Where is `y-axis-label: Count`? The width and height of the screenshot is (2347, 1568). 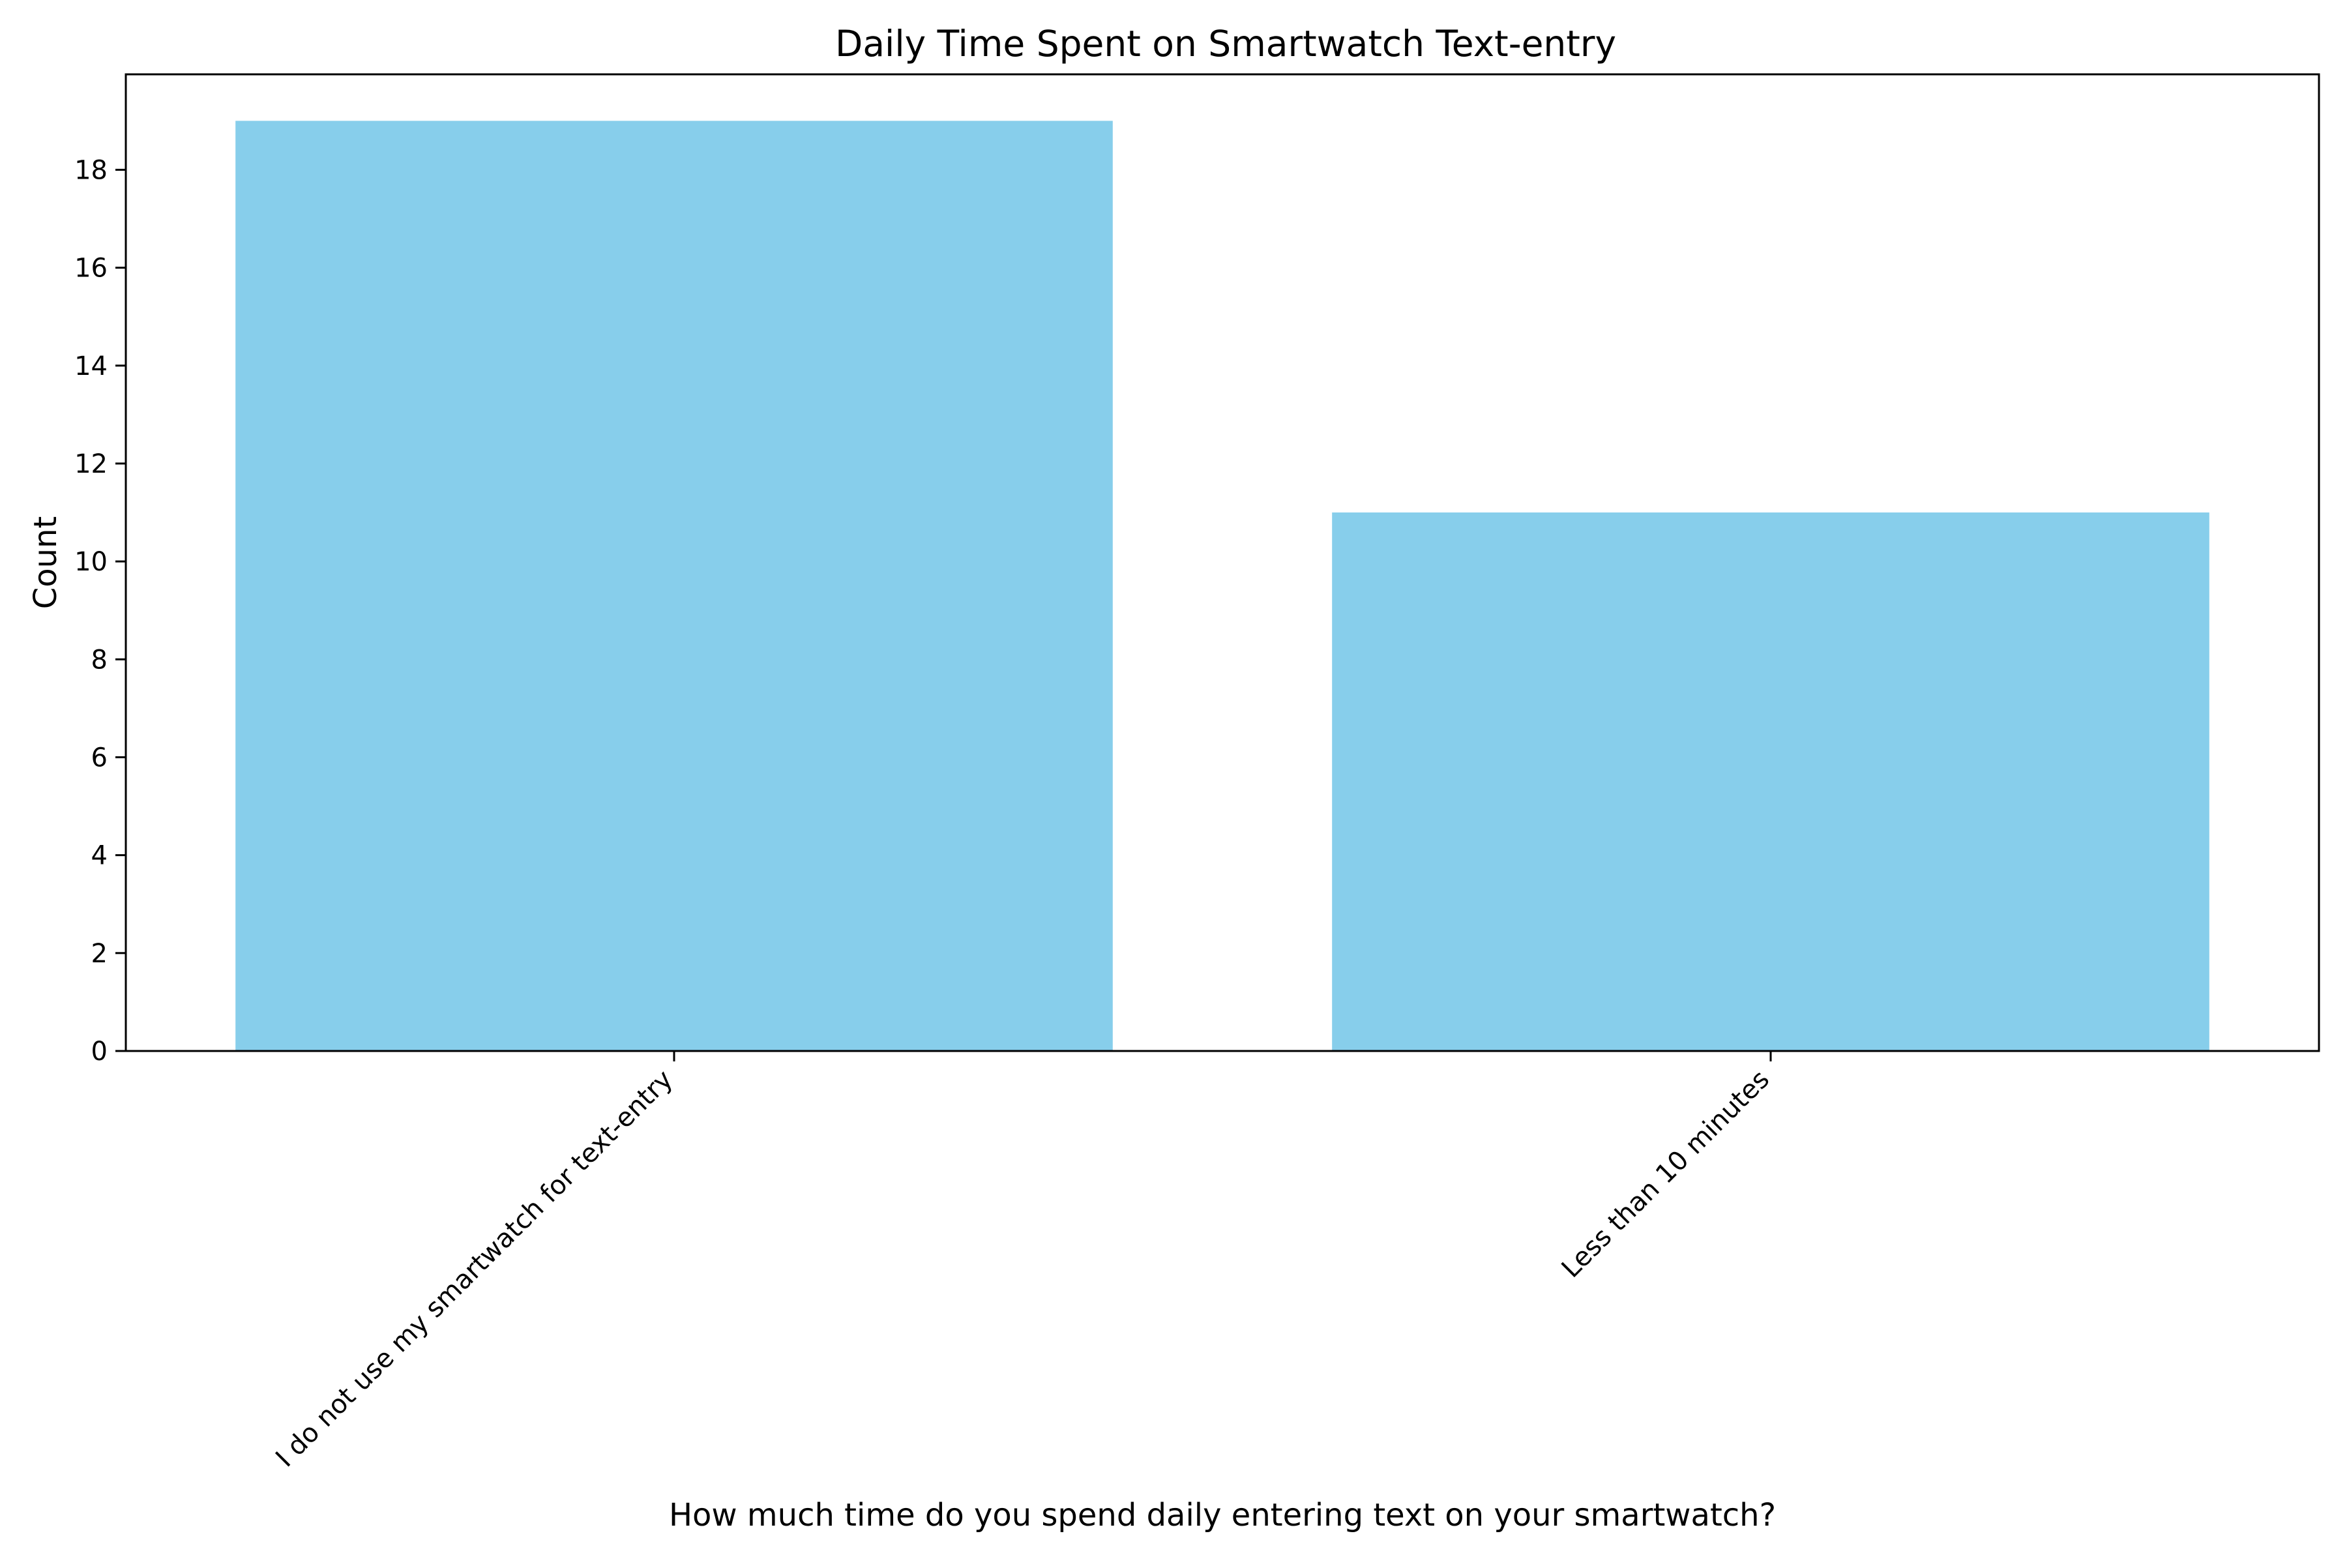
y-axis-label: Count is located at coordinates (45, 563).